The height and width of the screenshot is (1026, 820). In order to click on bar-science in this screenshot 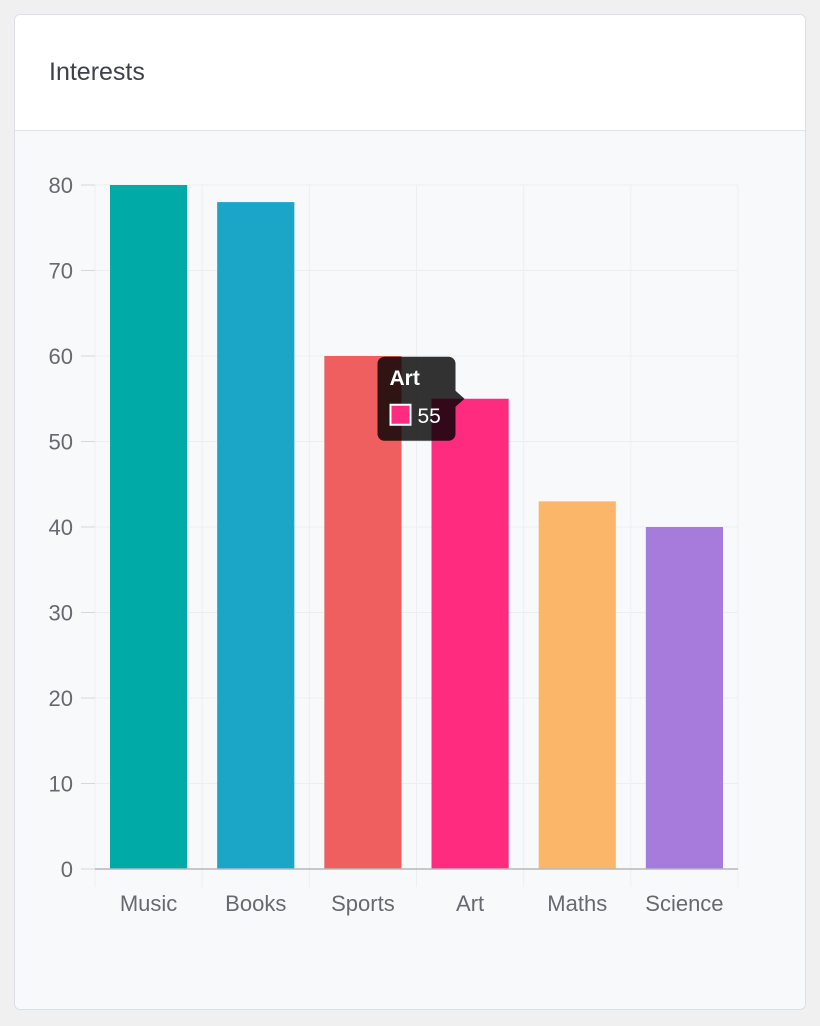, I will do `click(684, 698)`.